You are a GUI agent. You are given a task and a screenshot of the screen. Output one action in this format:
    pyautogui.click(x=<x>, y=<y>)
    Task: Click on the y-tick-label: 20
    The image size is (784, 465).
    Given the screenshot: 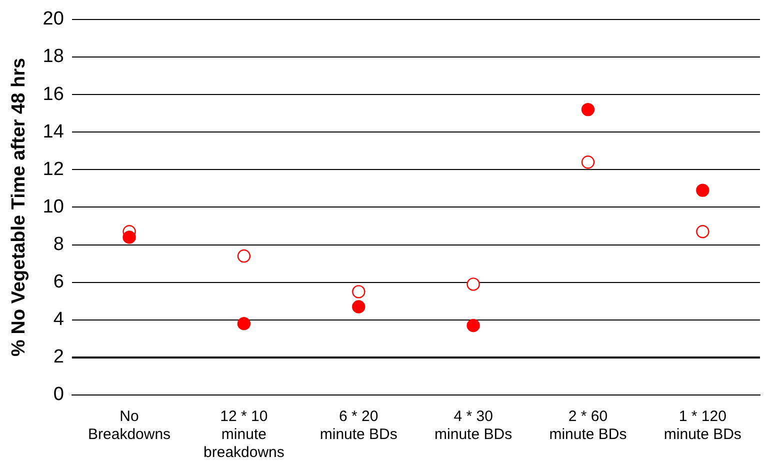 What is the action you would take?
    pyautogui.click(x=53, y=19)
    